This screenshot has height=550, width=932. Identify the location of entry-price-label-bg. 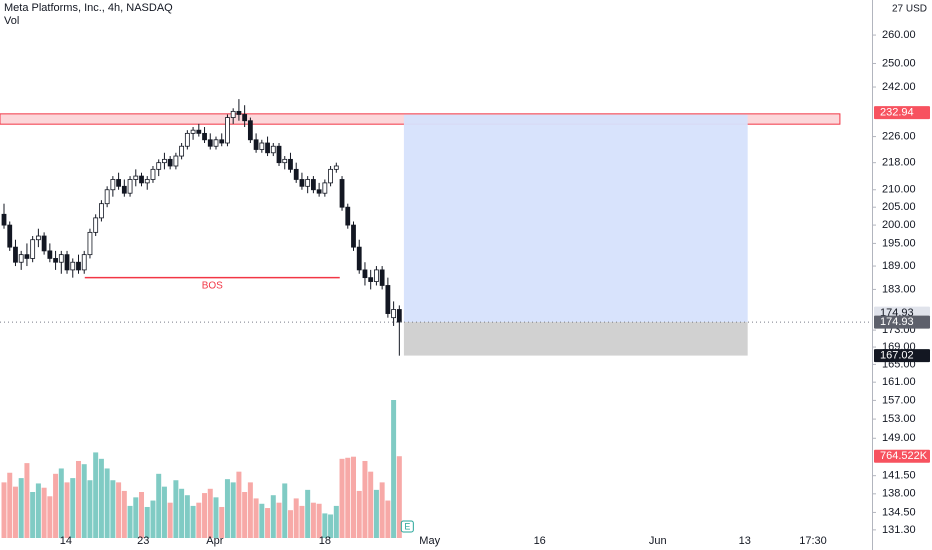
(902, 322).